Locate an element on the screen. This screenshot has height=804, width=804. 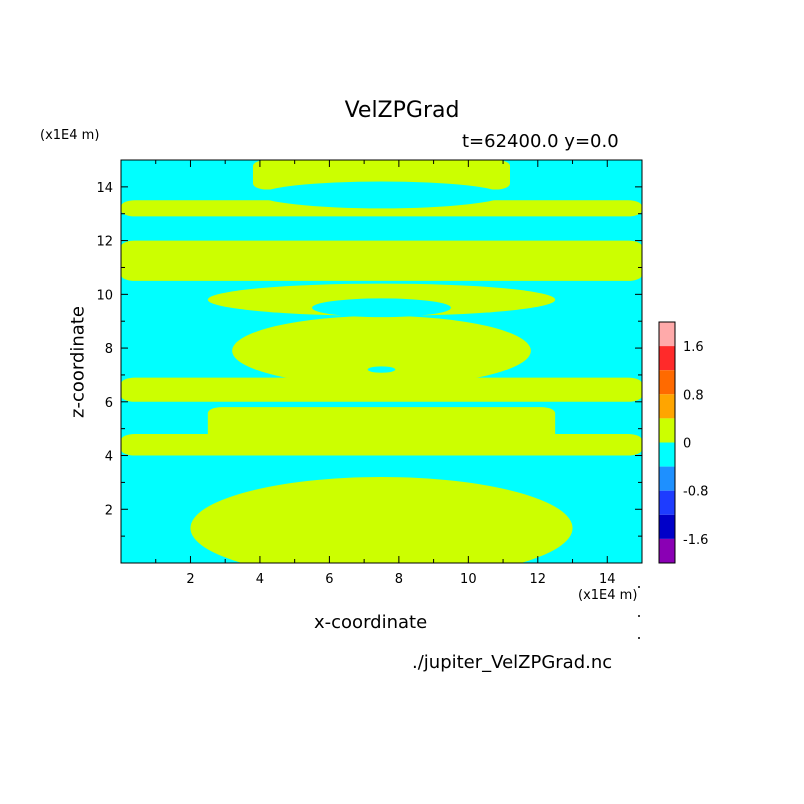
chart-subtitle: t=62400.0 y=0.0 is located at coordinates (540, 141).